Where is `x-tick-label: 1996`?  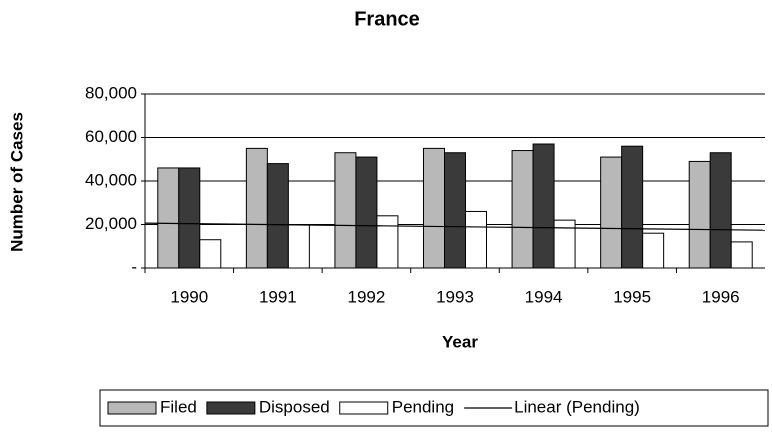
x-tick-label: 1996 is located at coordinates (721, 296).